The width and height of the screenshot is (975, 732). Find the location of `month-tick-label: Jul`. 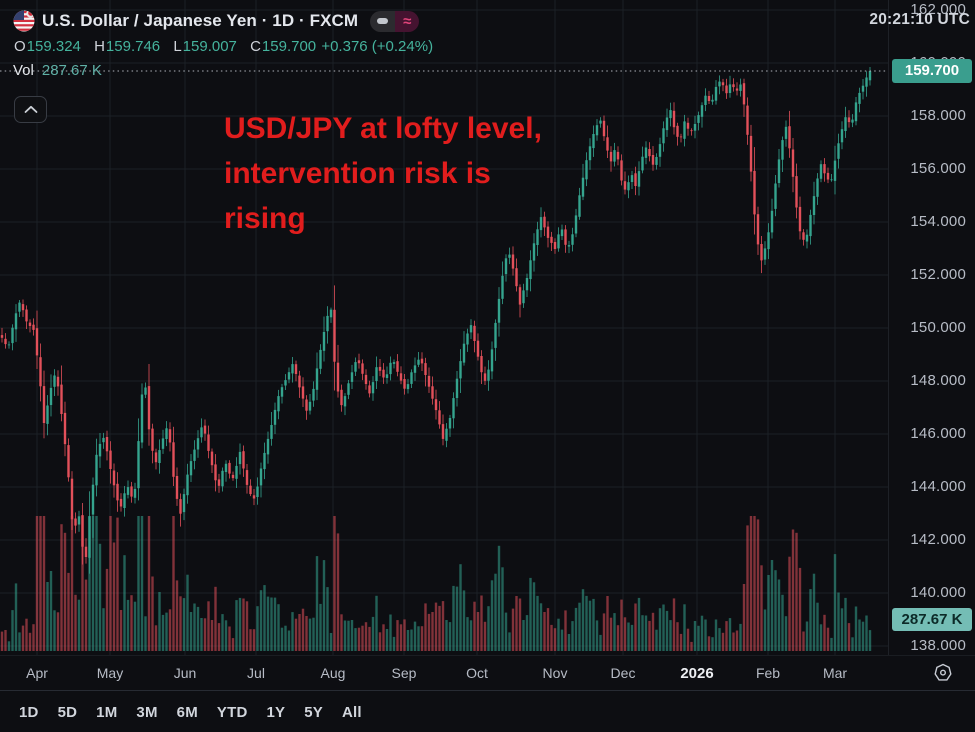

month-tick-label: Jul is located at coordinates (256, 673).